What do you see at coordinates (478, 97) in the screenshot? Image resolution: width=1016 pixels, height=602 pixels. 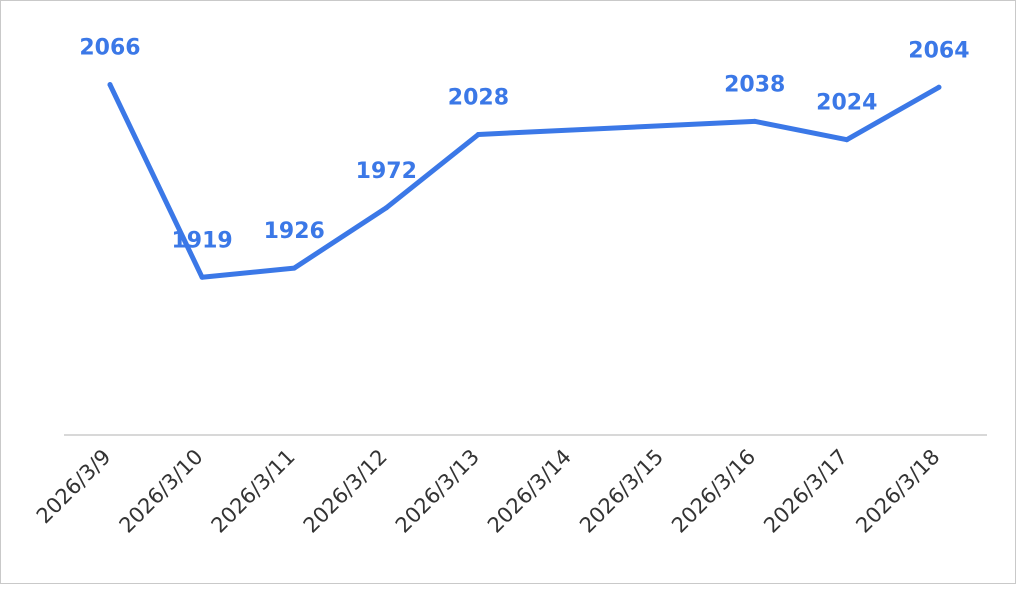 I see `data-label: 2028` at bounding box center [478, 97].